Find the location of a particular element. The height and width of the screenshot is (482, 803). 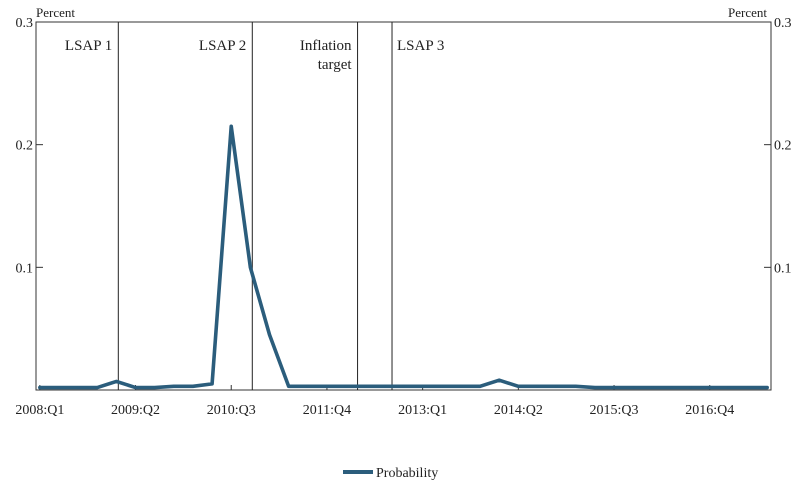

event-label: LSAP 1 is located at coordinates (88, 46).